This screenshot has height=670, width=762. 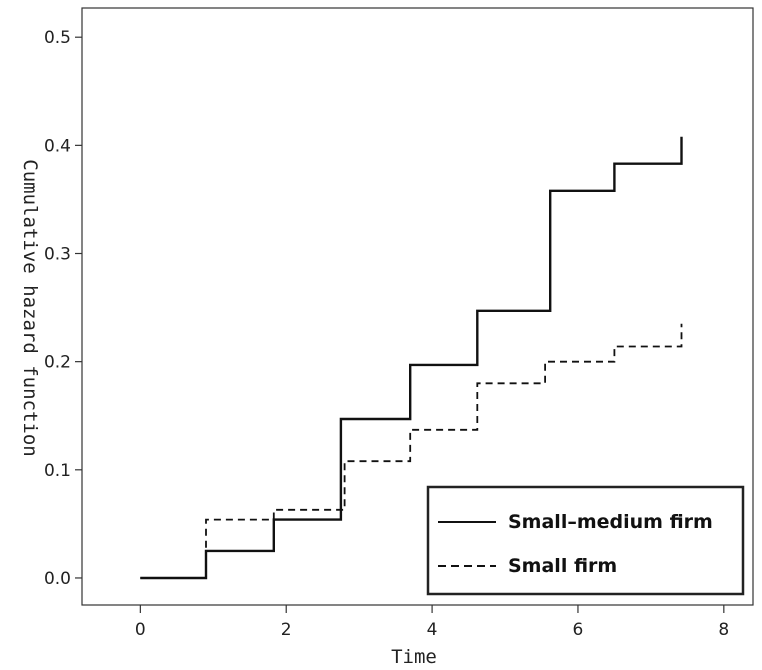 What do you see at coordinates (578, 630) in the screenshot?
I see `x-tick-label: 6` at bounding box center [578, 630].